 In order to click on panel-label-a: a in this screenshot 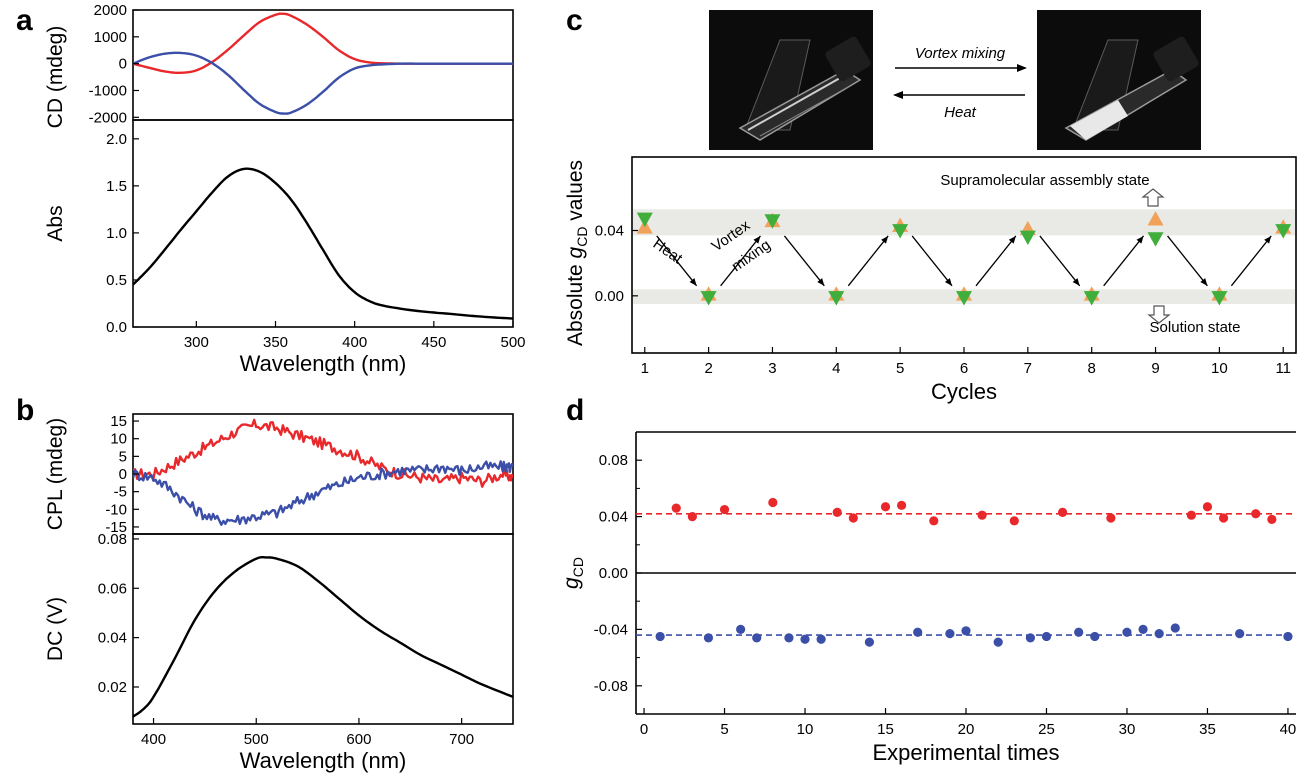, I will do `click(24, 20)`.